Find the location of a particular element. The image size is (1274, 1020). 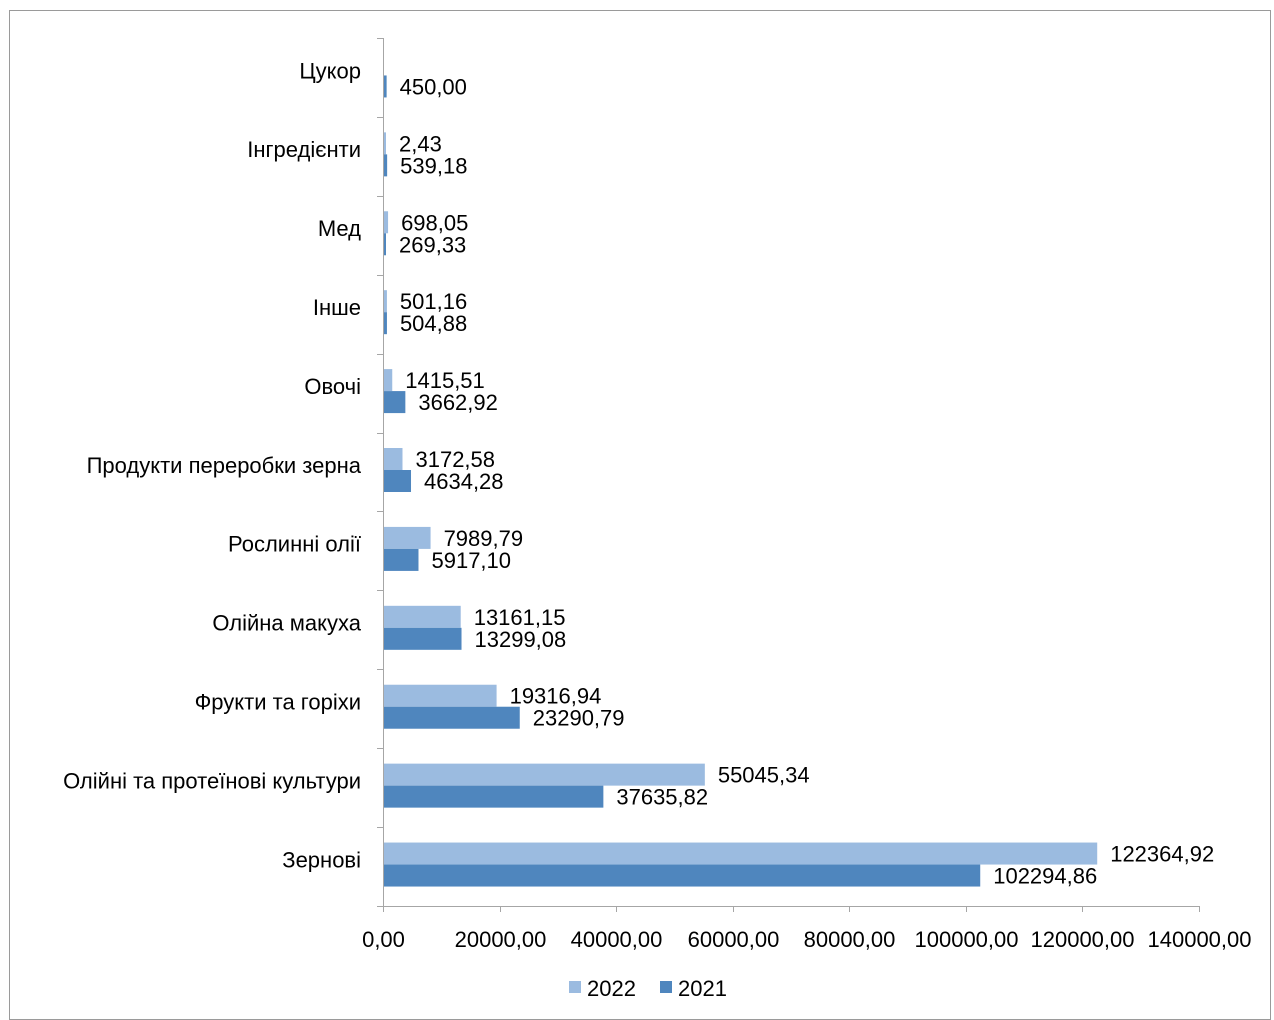

category-label: Цукор is located at coordinates (330, 70).